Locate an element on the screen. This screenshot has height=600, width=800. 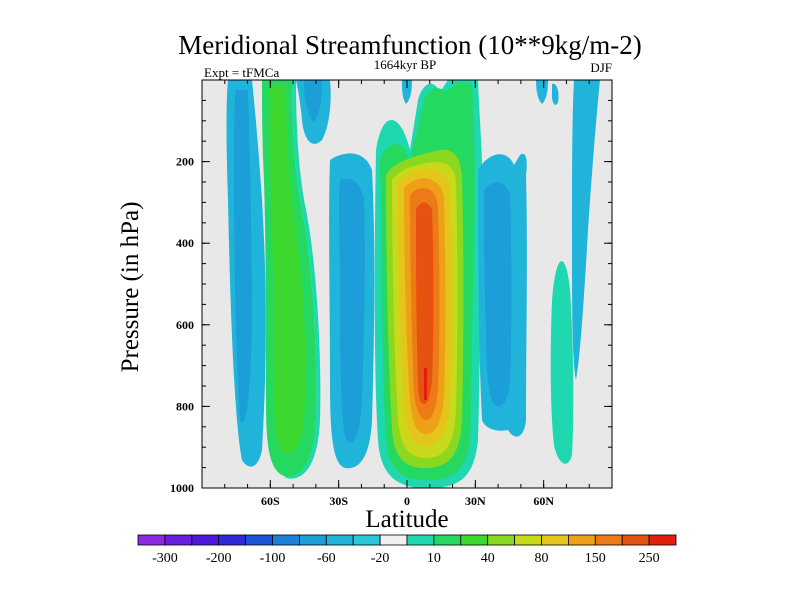
sh-upper-negative-tongue-core is located at coordinates (313, 101).